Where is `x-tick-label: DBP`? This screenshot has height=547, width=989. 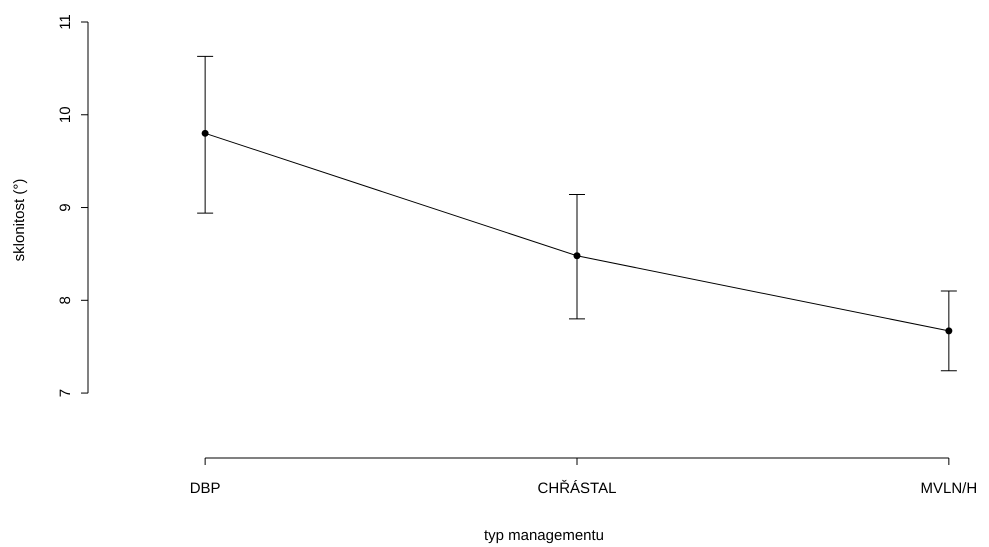
x-tick-label: DBP is located at coordinates (205, 488).